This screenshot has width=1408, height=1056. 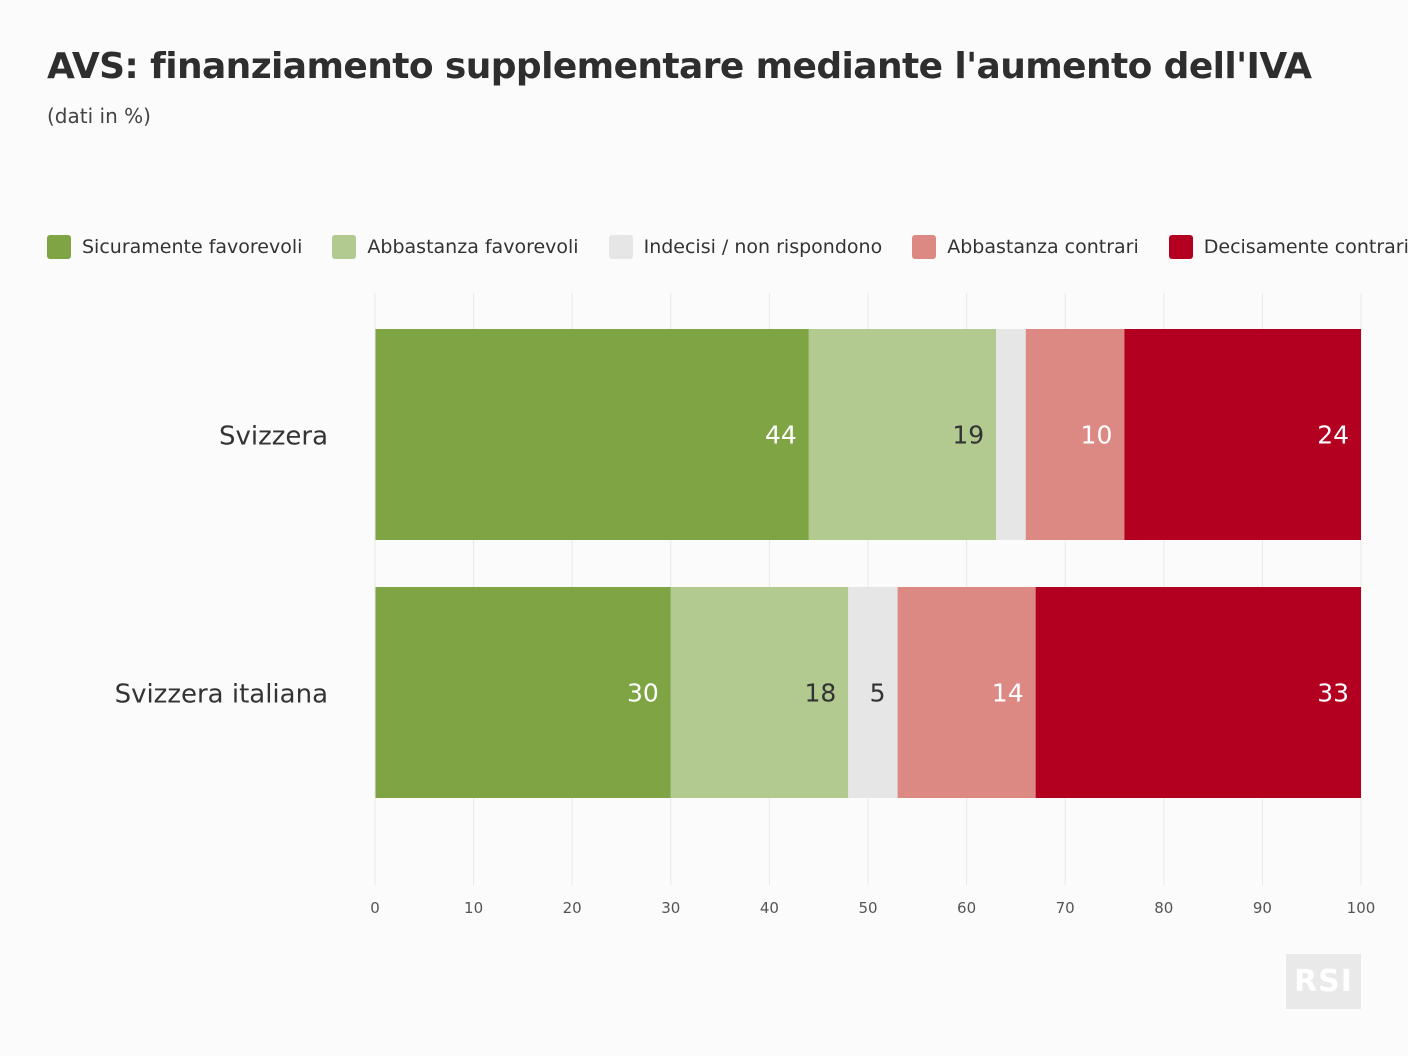 I want to click on legend-label: Abbastanza contrari, so click(x=1043, y=247).